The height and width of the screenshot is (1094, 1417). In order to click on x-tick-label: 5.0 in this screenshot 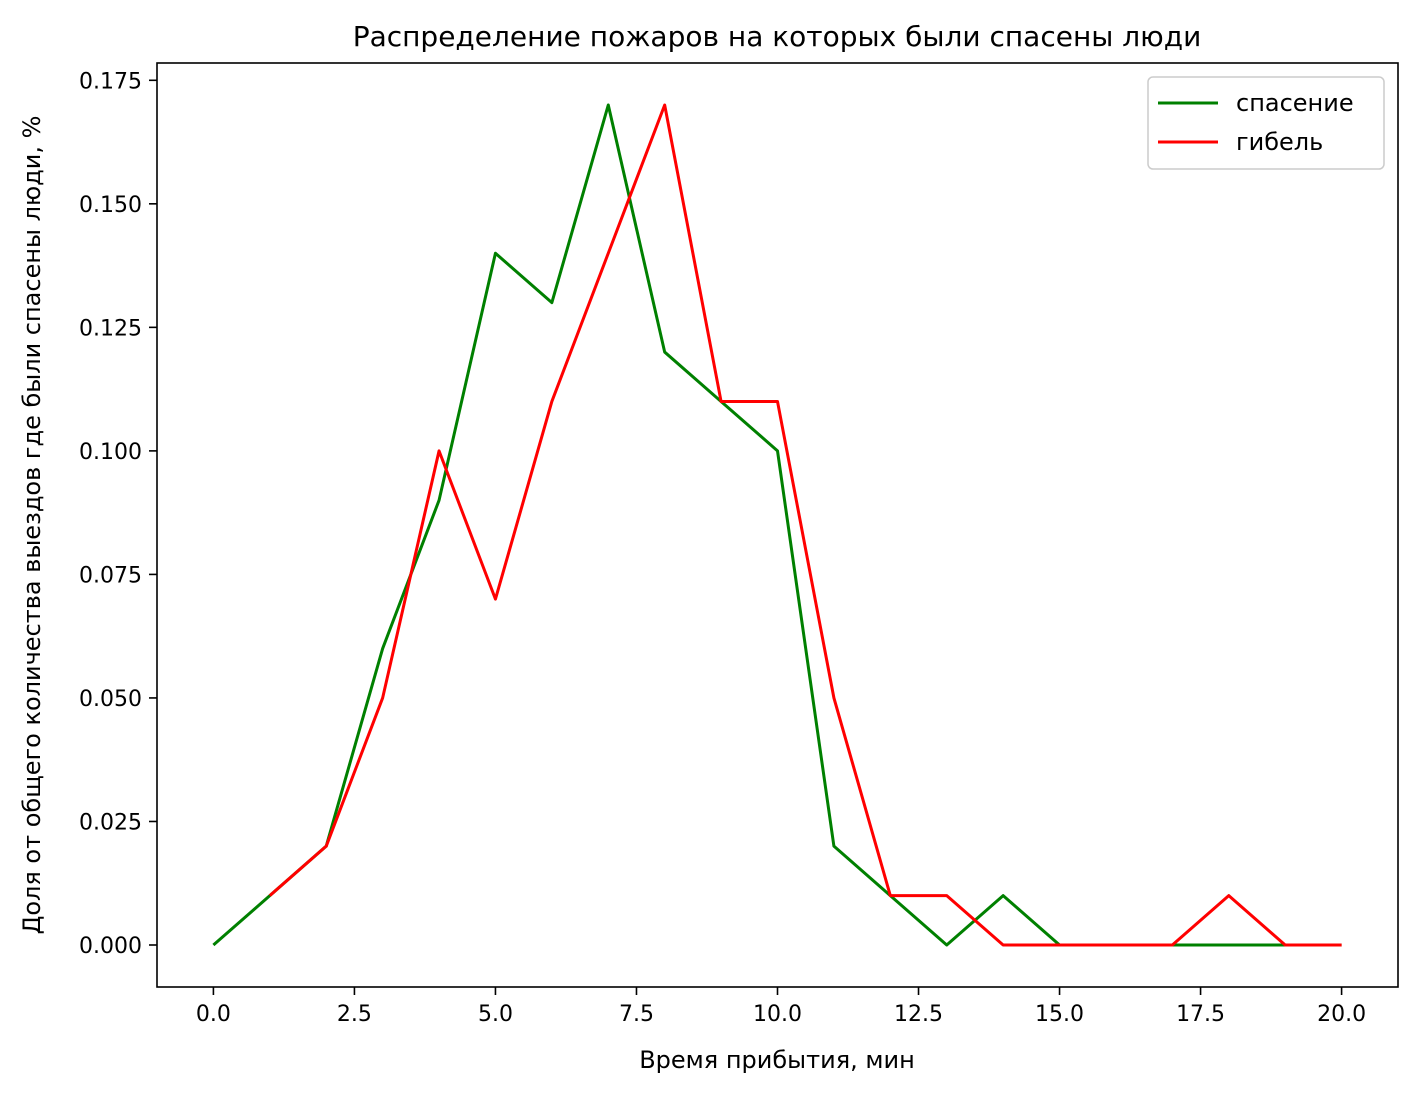, I will do `click(495, 1014)`.